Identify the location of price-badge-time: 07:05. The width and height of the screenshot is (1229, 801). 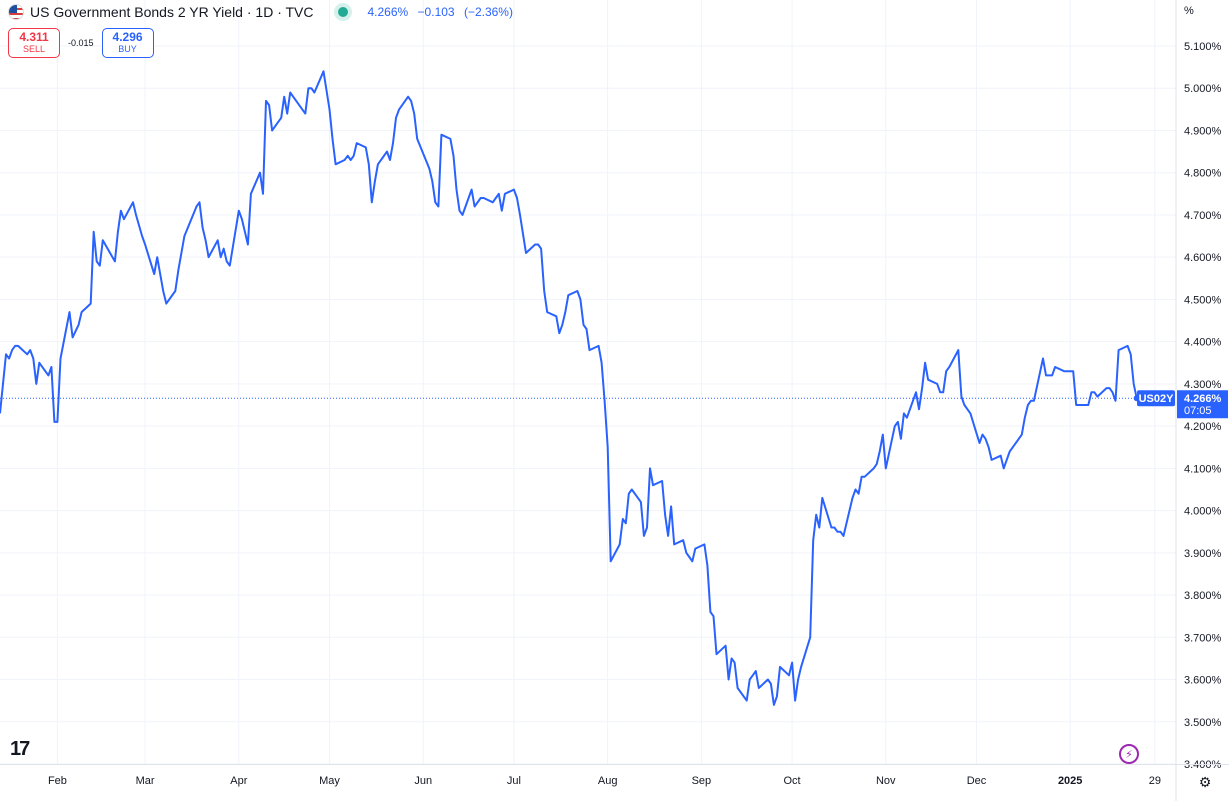
(1198, 411).